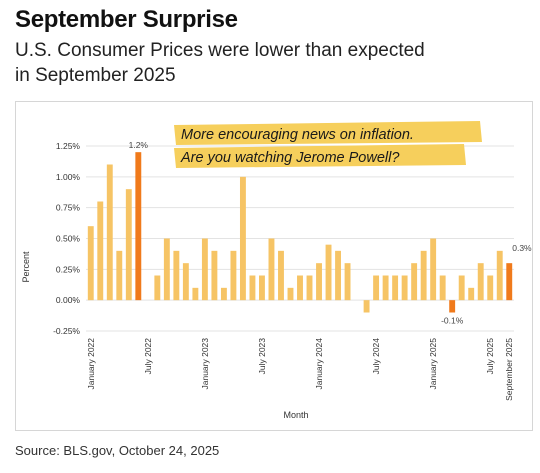  What do you see at coordinates (297, 135) in the screenshot?
I see `annotation-line-1: More encouraging news on inflation.` at bounding box center [297, 135].